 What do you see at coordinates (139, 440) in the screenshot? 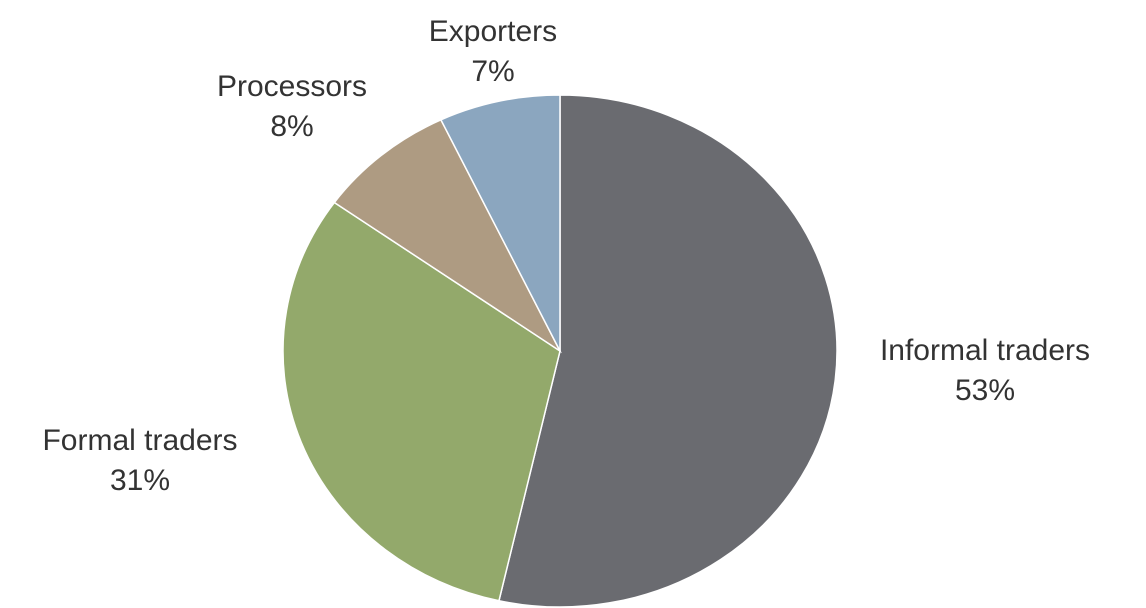
I see `slice-label: Formal traders` at bounding box center [139, 440].